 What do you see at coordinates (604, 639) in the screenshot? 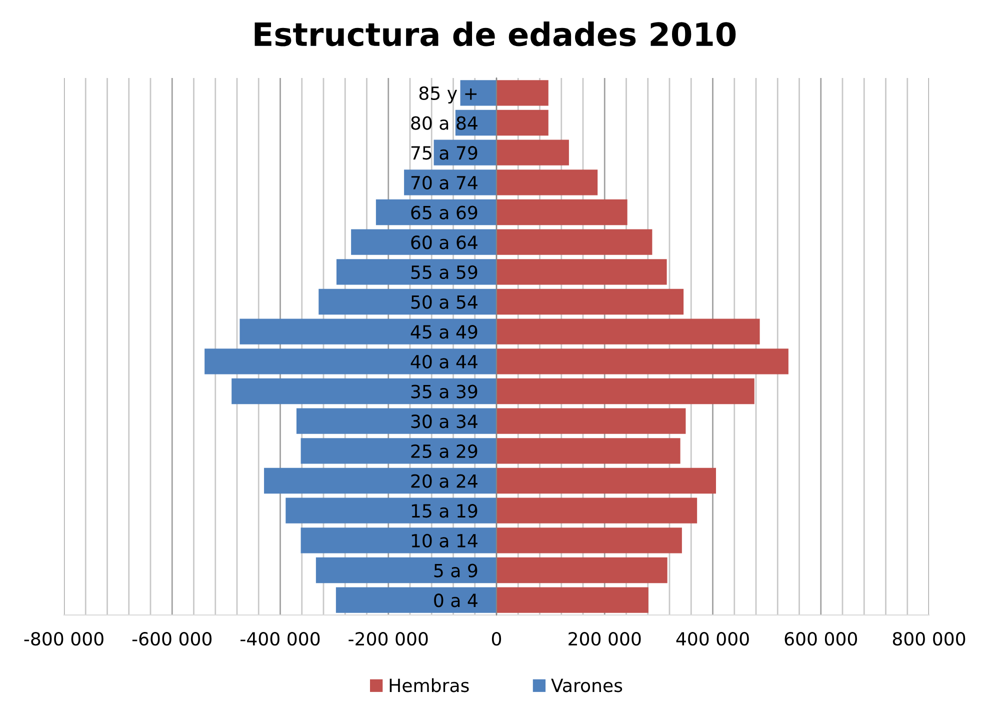
I see `x-tick-label: 200 000` at bounding box center [604, 639].